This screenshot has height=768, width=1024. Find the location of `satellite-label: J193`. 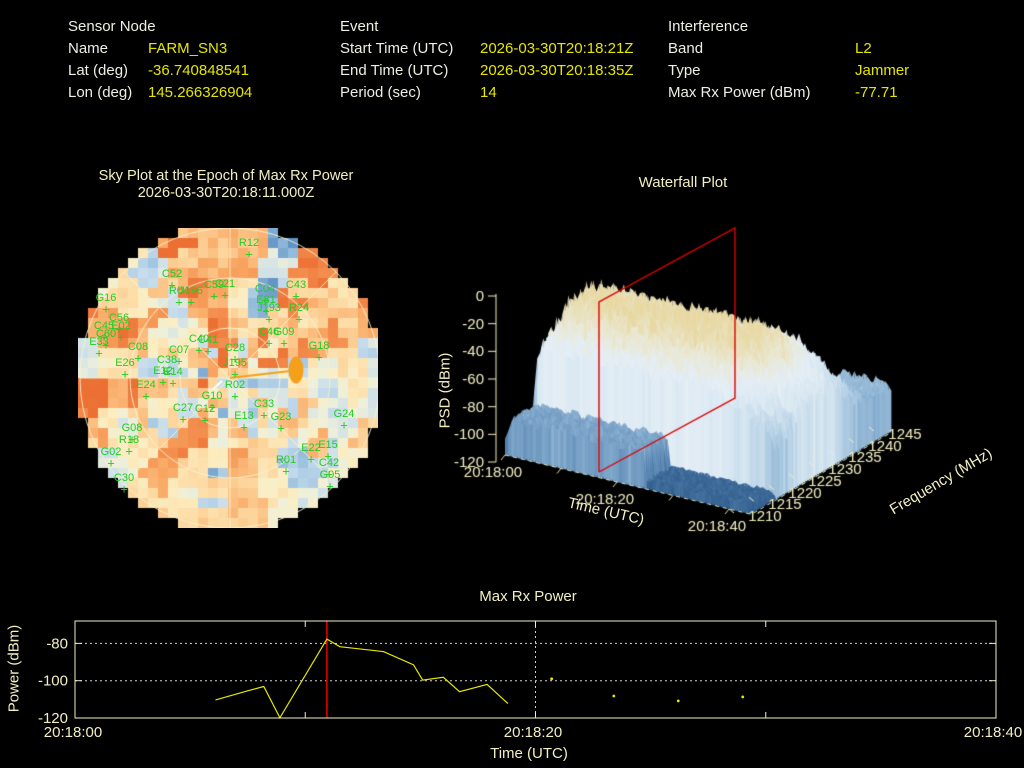

satellite-label: J193 is located at coordinates (269, 308).